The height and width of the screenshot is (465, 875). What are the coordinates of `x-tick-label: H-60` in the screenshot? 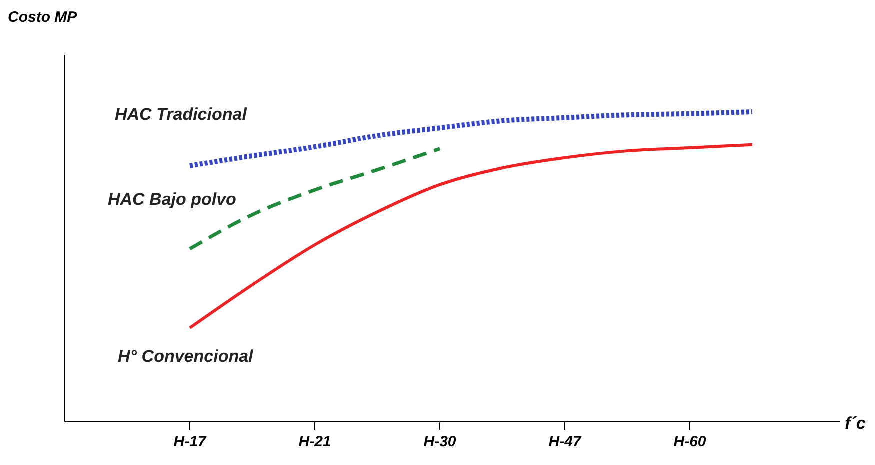 It's located at (690, 442).